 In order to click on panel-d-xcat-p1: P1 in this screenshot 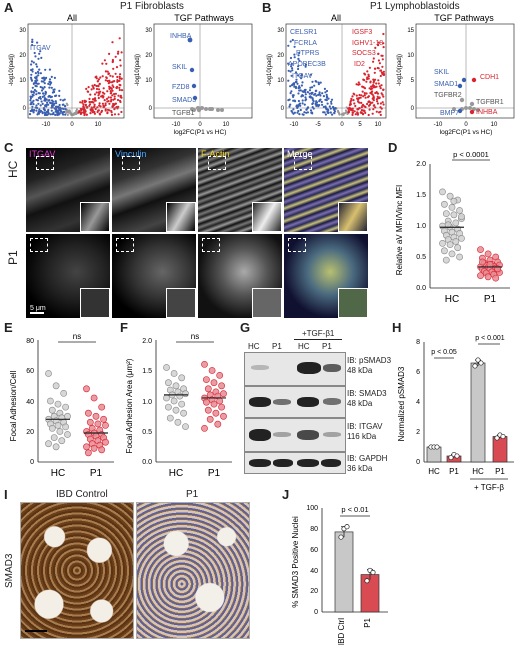, I will do `click(490, 299)`.